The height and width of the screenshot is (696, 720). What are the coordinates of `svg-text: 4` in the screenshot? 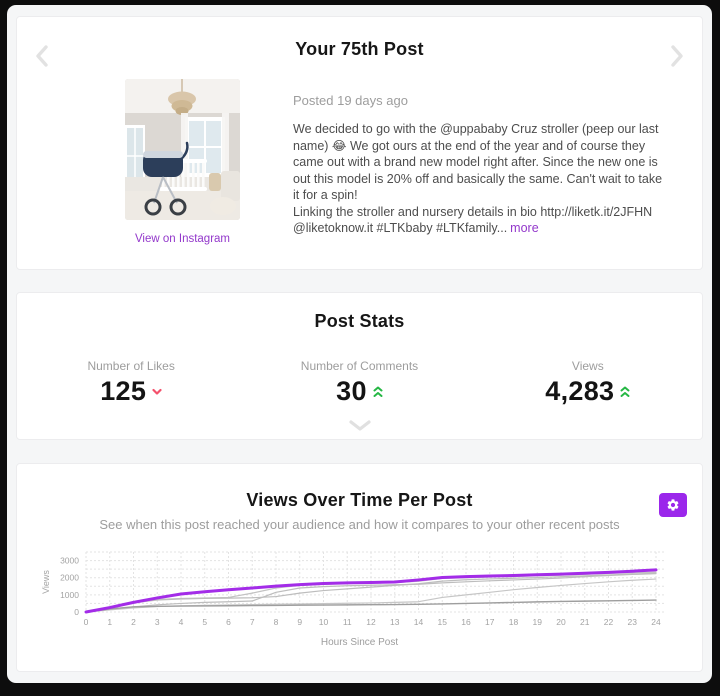 It's located at (180, 622).